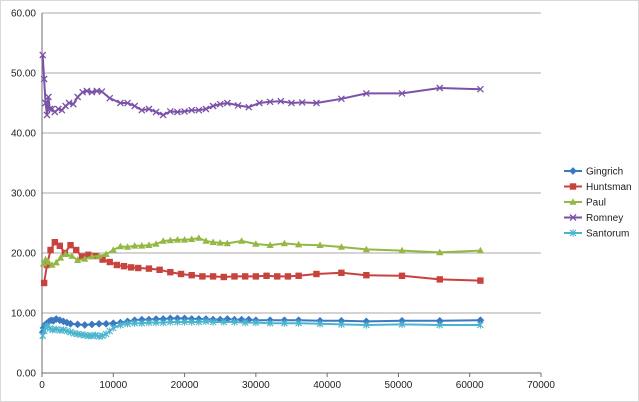  What do you see at coordinates (23, 74) in the screenshot?
I see `y-tick-label: 50.00` at bounding box center [23, 74].